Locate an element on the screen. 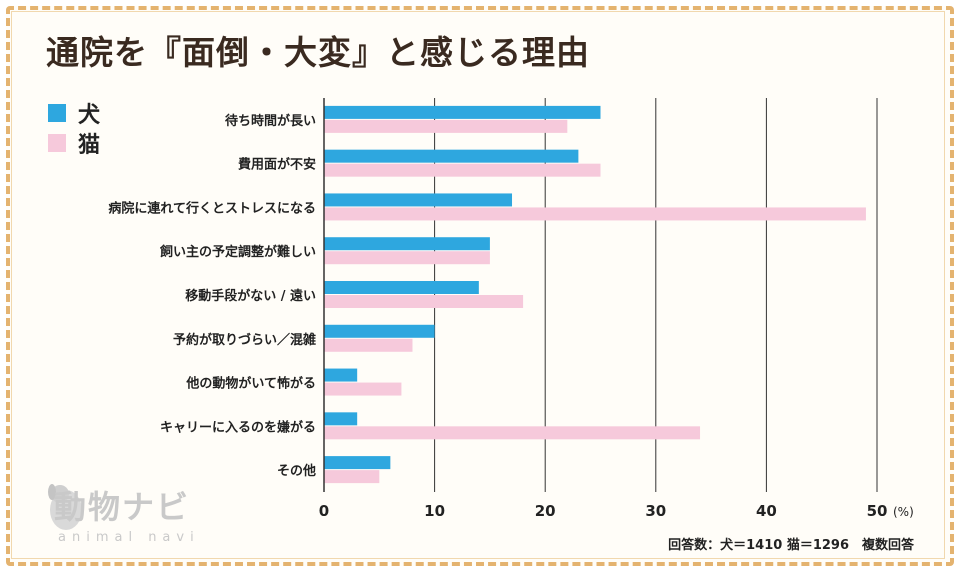 This screenshot has height=570, width=960. category-label: 病院に連れて行くとストレスになる is located at coordinates (212, 208).